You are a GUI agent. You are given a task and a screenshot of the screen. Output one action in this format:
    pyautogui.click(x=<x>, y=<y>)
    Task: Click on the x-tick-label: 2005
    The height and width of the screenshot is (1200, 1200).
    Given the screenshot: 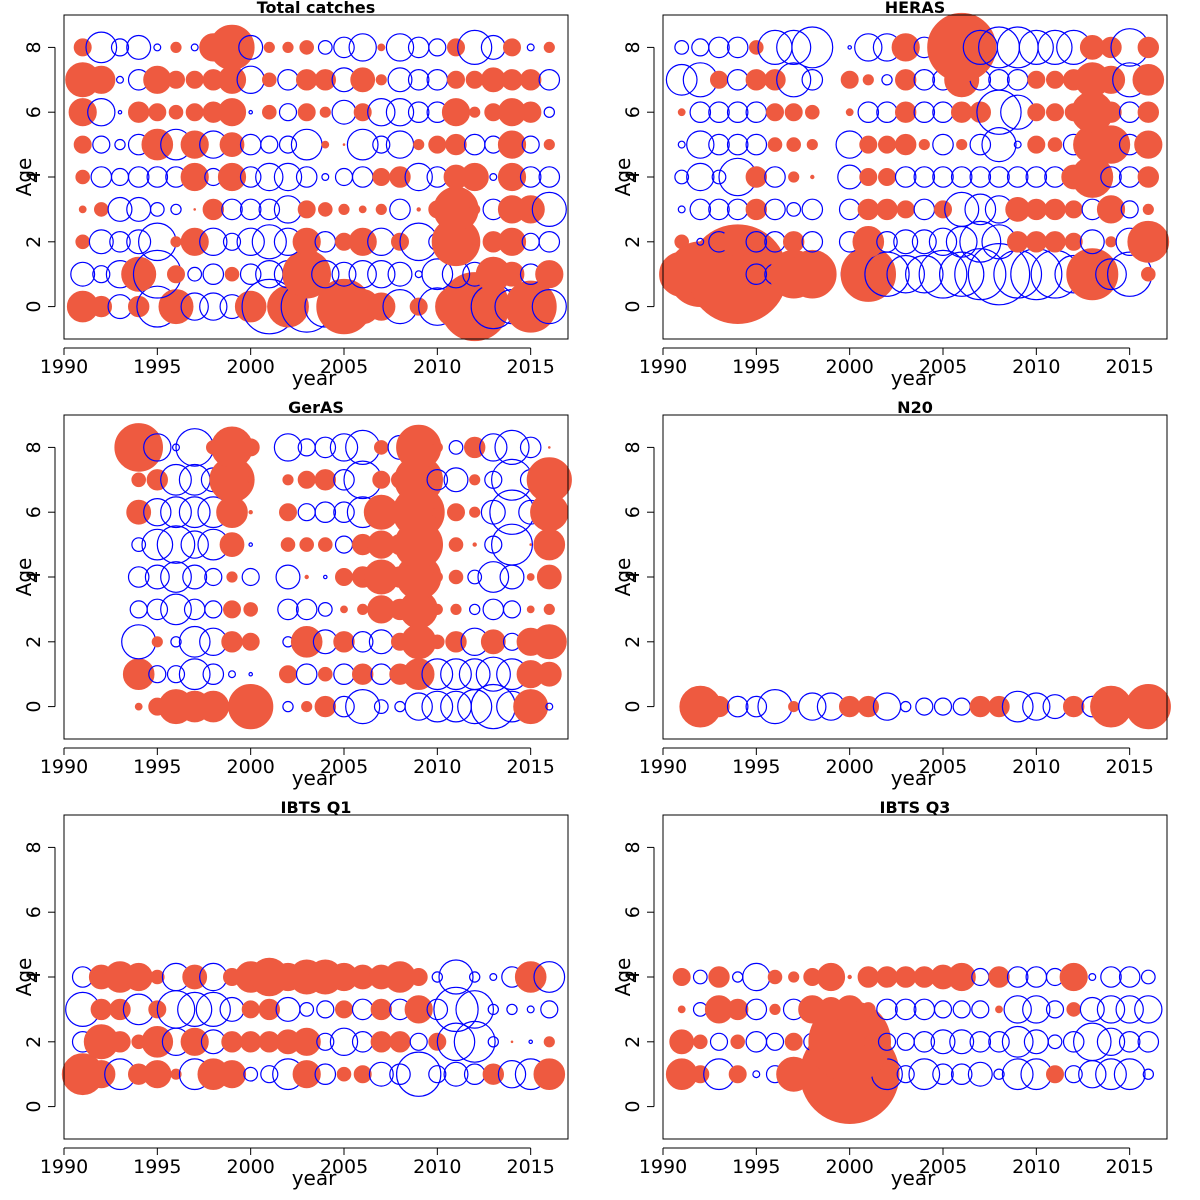 What is the action you would take?
    pyautogui.click(x=344, y=767)
    